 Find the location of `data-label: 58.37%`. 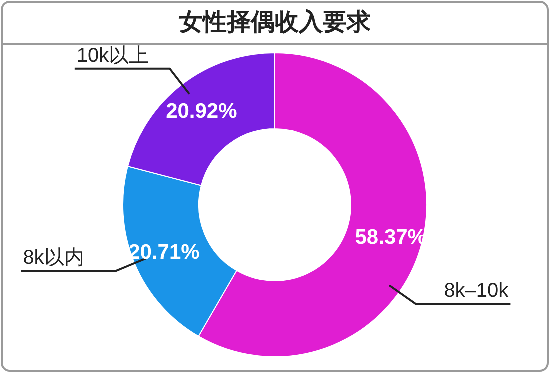

data-label: 58.37% is located at coordinates (391, 238).